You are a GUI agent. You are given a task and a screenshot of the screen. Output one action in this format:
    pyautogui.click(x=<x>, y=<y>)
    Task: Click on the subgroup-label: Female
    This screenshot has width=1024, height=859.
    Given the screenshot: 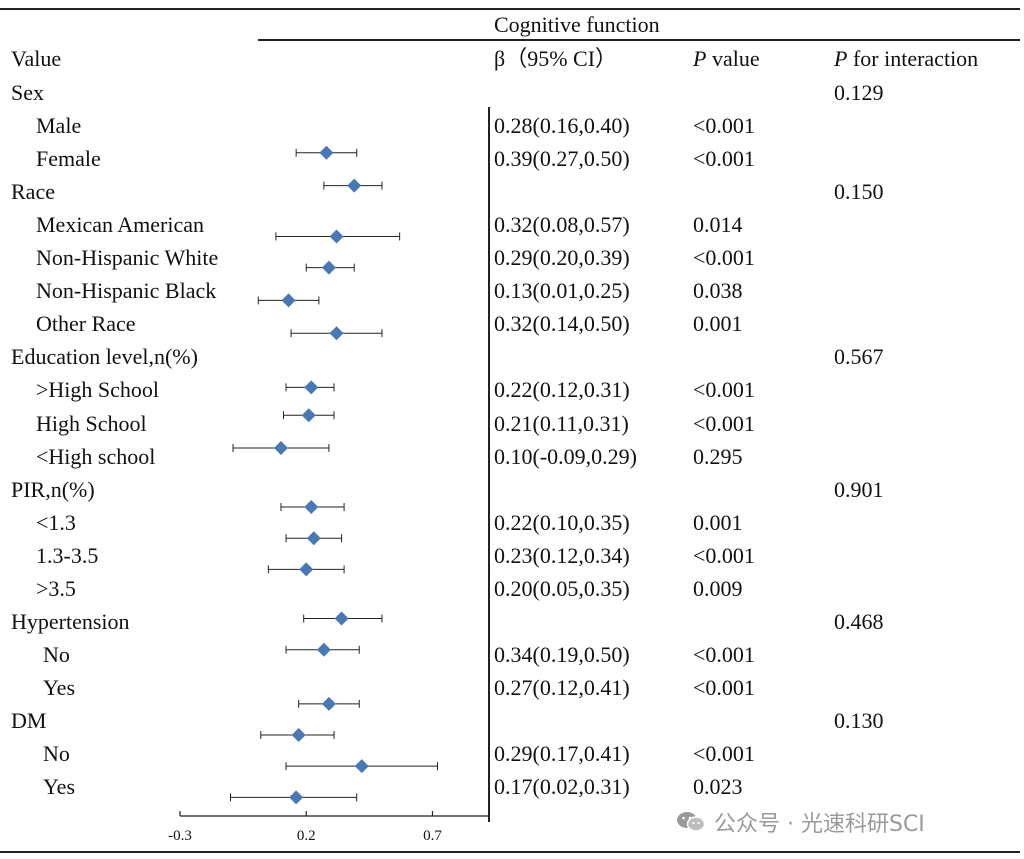 What is the action you would take?
    pyautogui.click(x=68, y=159)
    